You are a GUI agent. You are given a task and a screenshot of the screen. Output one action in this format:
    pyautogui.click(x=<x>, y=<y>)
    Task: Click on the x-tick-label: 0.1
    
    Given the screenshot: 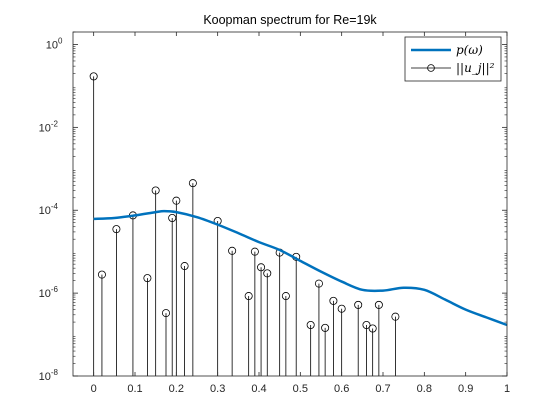 What is the action you would take?
    pyautogui.click(x=134, y=389)
    